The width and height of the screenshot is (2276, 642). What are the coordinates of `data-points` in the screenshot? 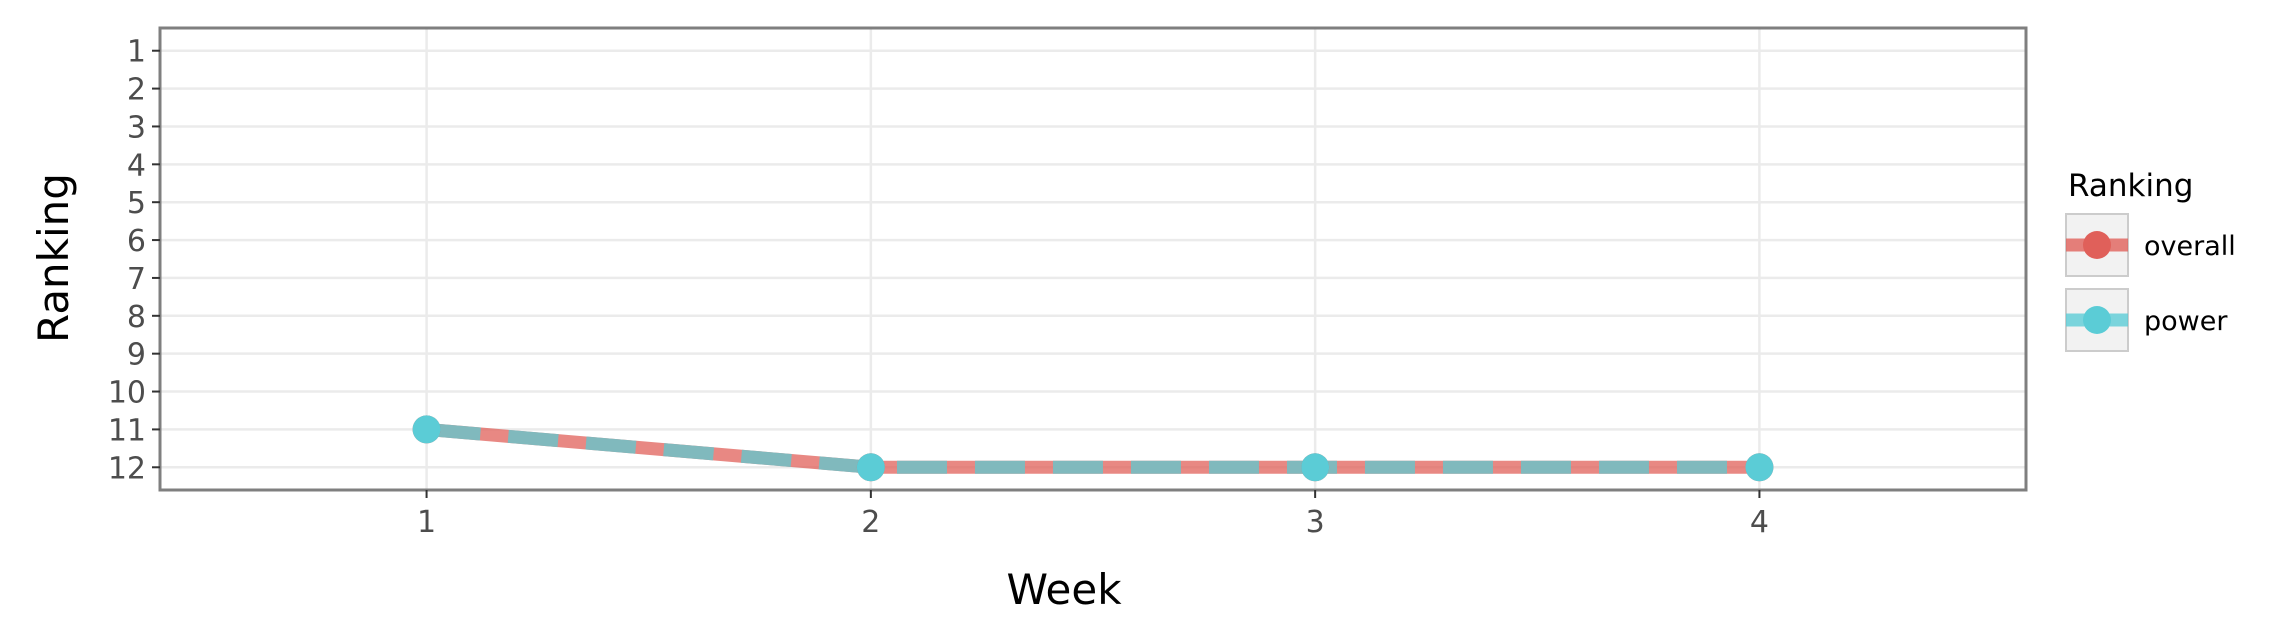 It's located at (1093, 448).